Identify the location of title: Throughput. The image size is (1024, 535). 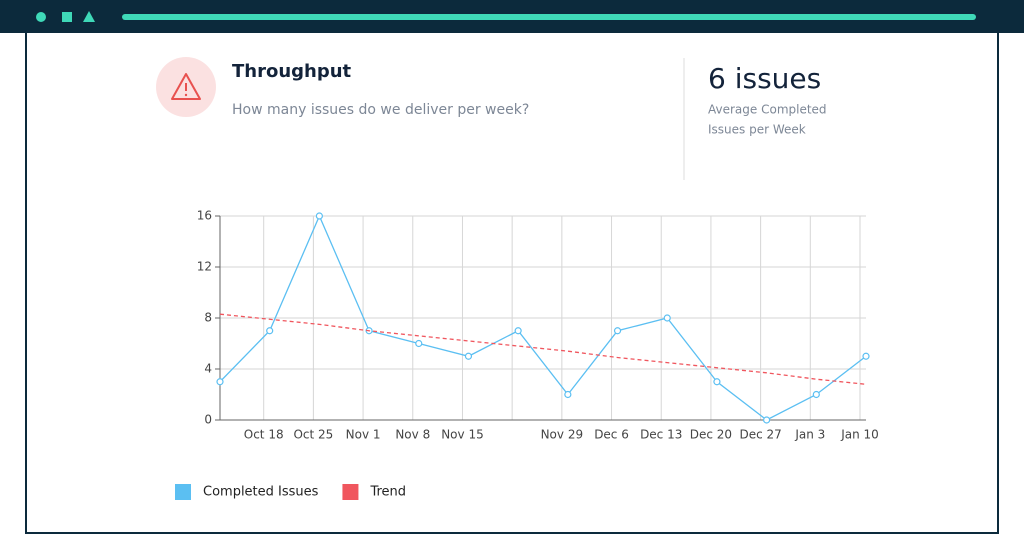
(292, 71).